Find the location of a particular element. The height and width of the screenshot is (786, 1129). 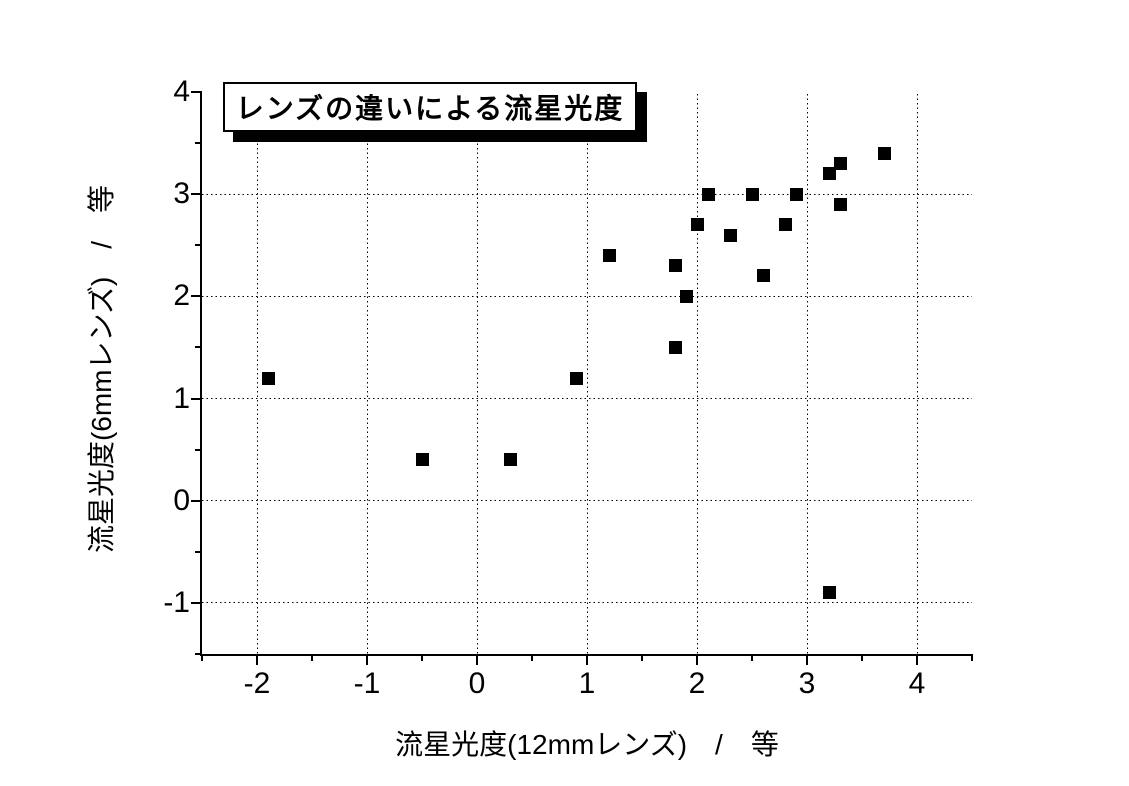

x-tick-label: -1 is located at coordinates (367, 683).